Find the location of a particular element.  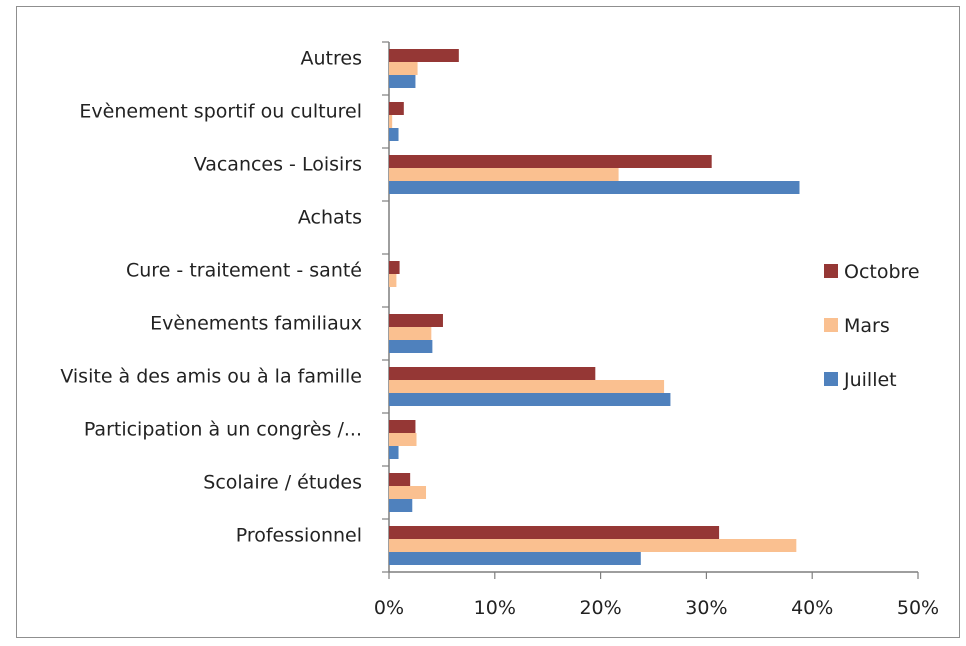

category-label: Achats is located at coordinates (330, 218).